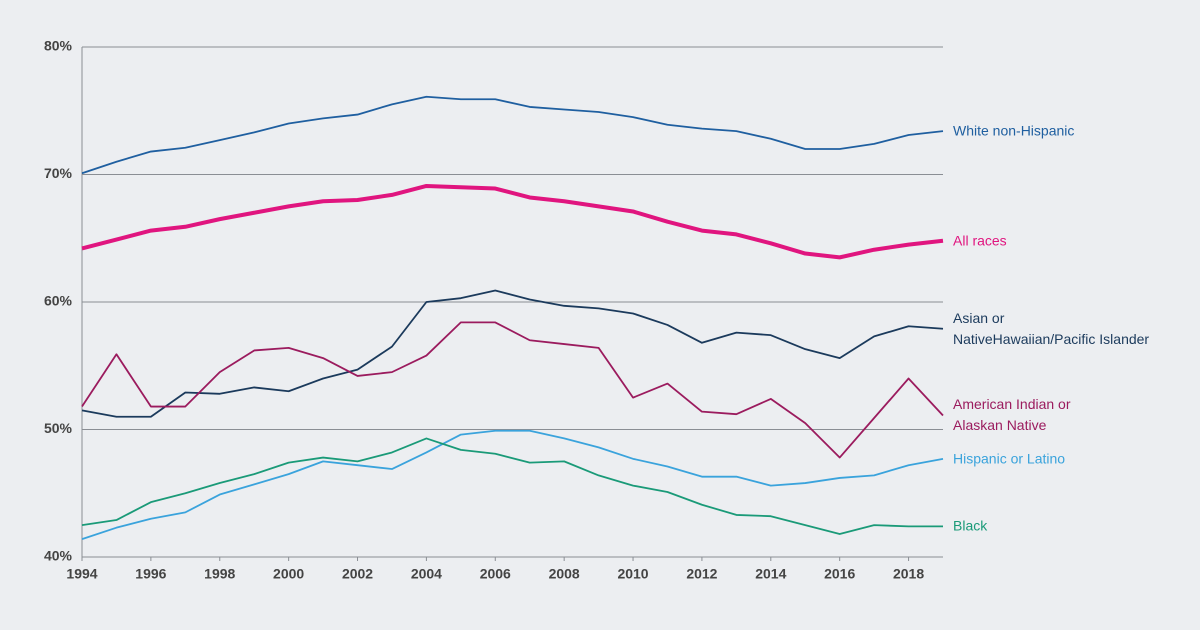 Image resolution: width=1200 pixels, height=630 pixels. Describe the element at coordinates (288, 574) in the screenshot. I see `x-tick-label: 2000` at that location.